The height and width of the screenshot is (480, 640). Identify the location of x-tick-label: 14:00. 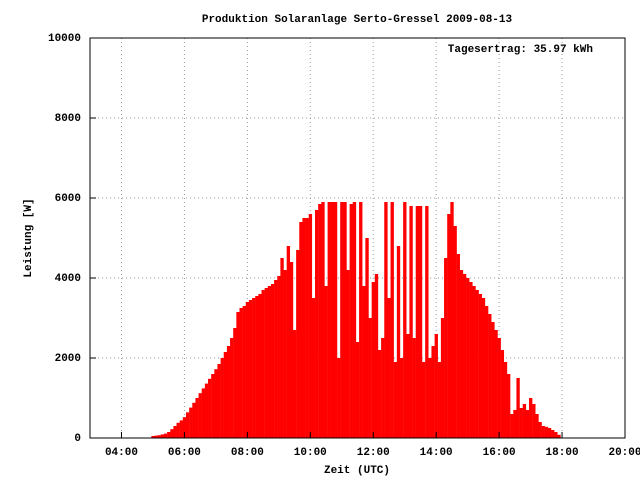
(436, 453).